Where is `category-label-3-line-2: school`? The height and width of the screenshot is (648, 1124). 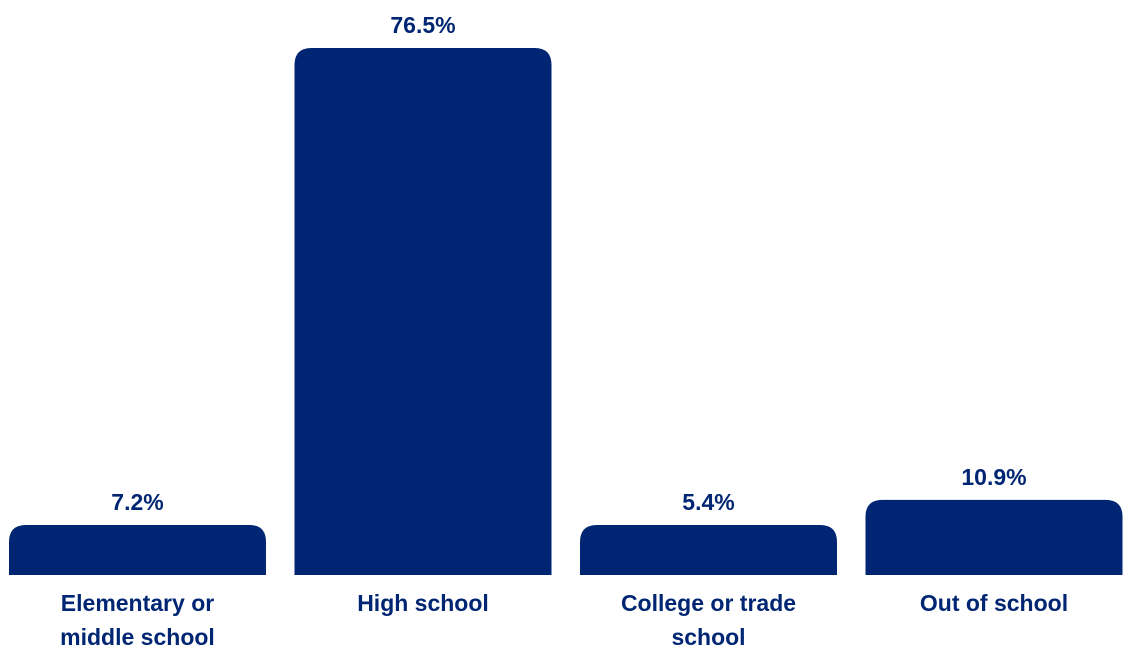
category-label-3-line-2: school is located at coordinates (708, 636).